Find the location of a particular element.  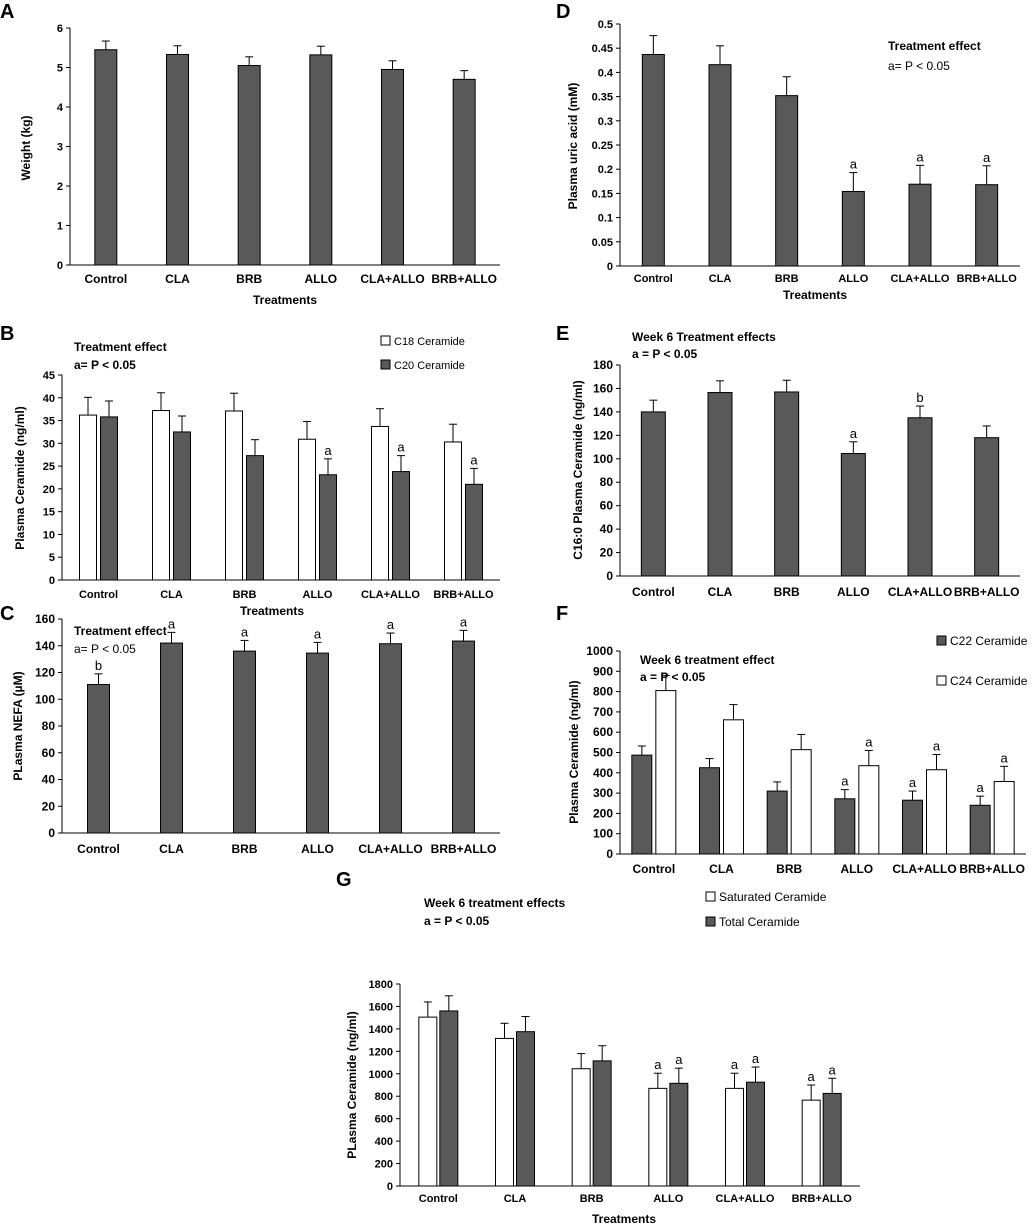

panel-letter: A is located at coordinates (7, 12).